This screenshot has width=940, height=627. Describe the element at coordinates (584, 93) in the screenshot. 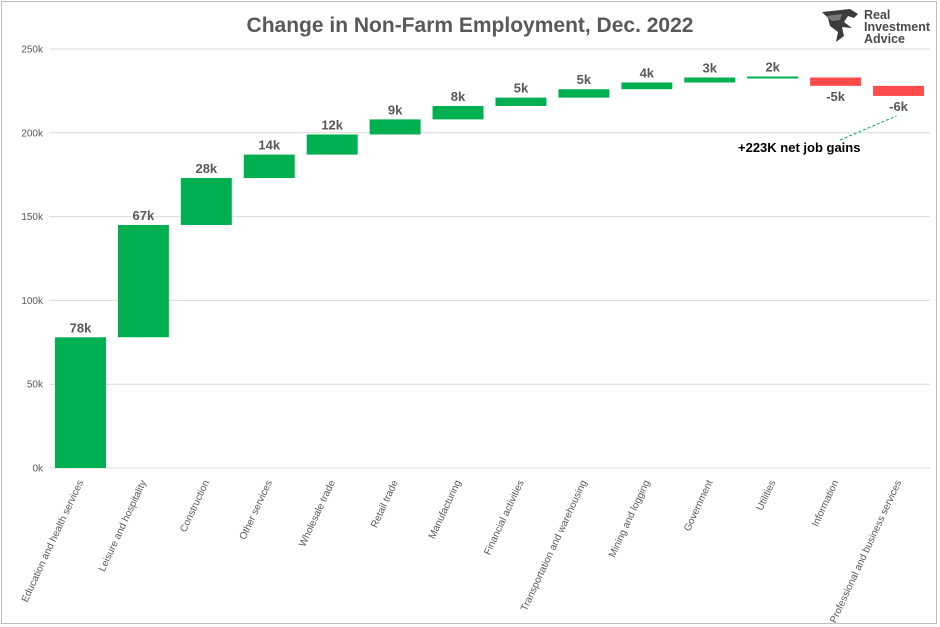

I see `bar-transportation-and-warehousing` at that location.